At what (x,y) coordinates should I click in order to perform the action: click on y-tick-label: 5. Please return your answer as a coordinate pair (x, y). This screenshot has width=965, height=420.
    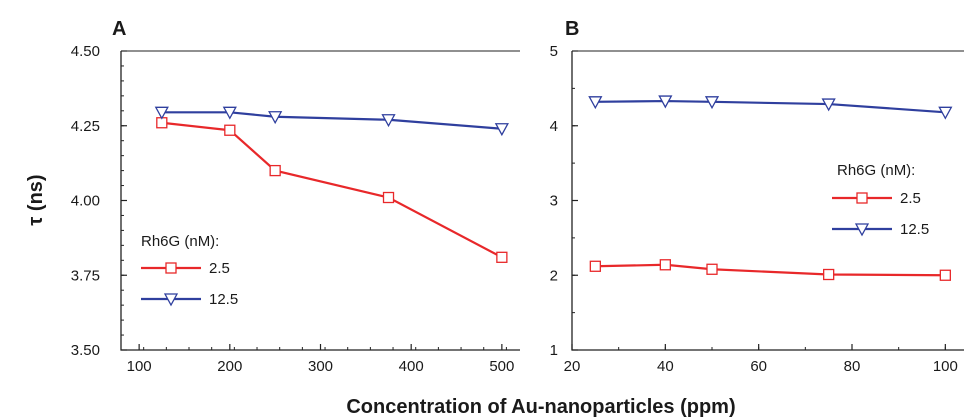
    Looking at the image, I should click on (554, 51).